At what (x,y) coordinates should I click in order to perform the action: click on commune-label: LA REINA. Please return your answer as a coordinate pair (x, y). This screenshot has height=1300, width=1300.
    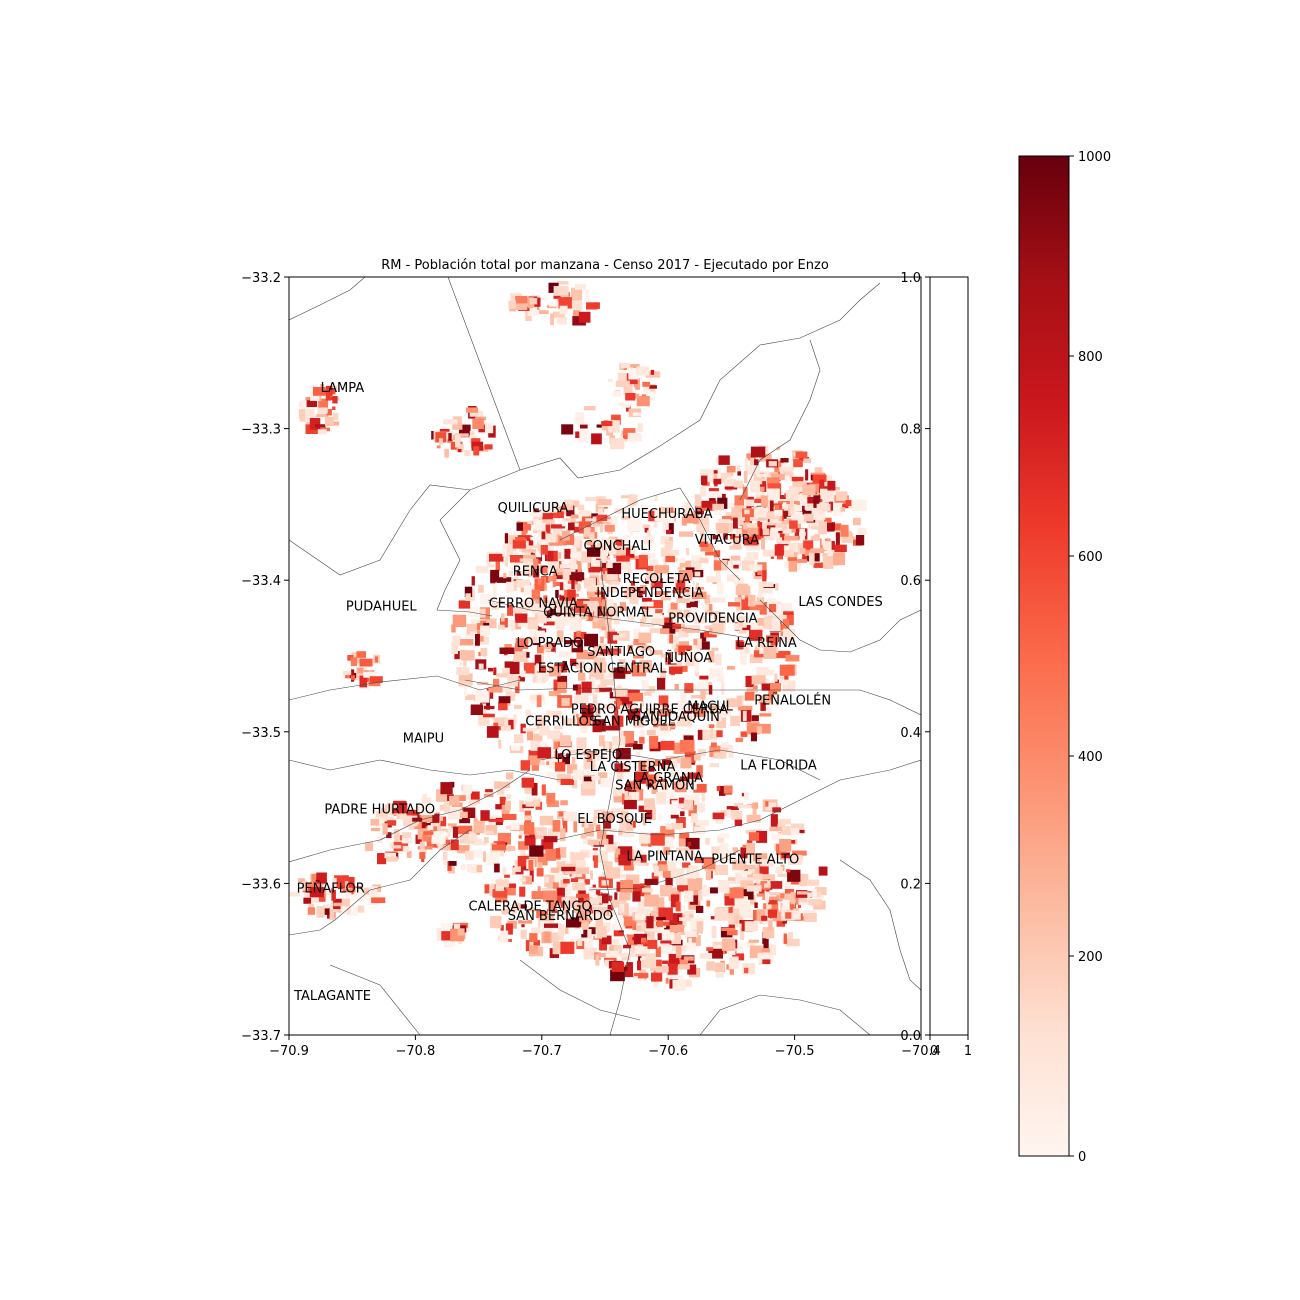
    Looking at the image, I should click on (767, 643).